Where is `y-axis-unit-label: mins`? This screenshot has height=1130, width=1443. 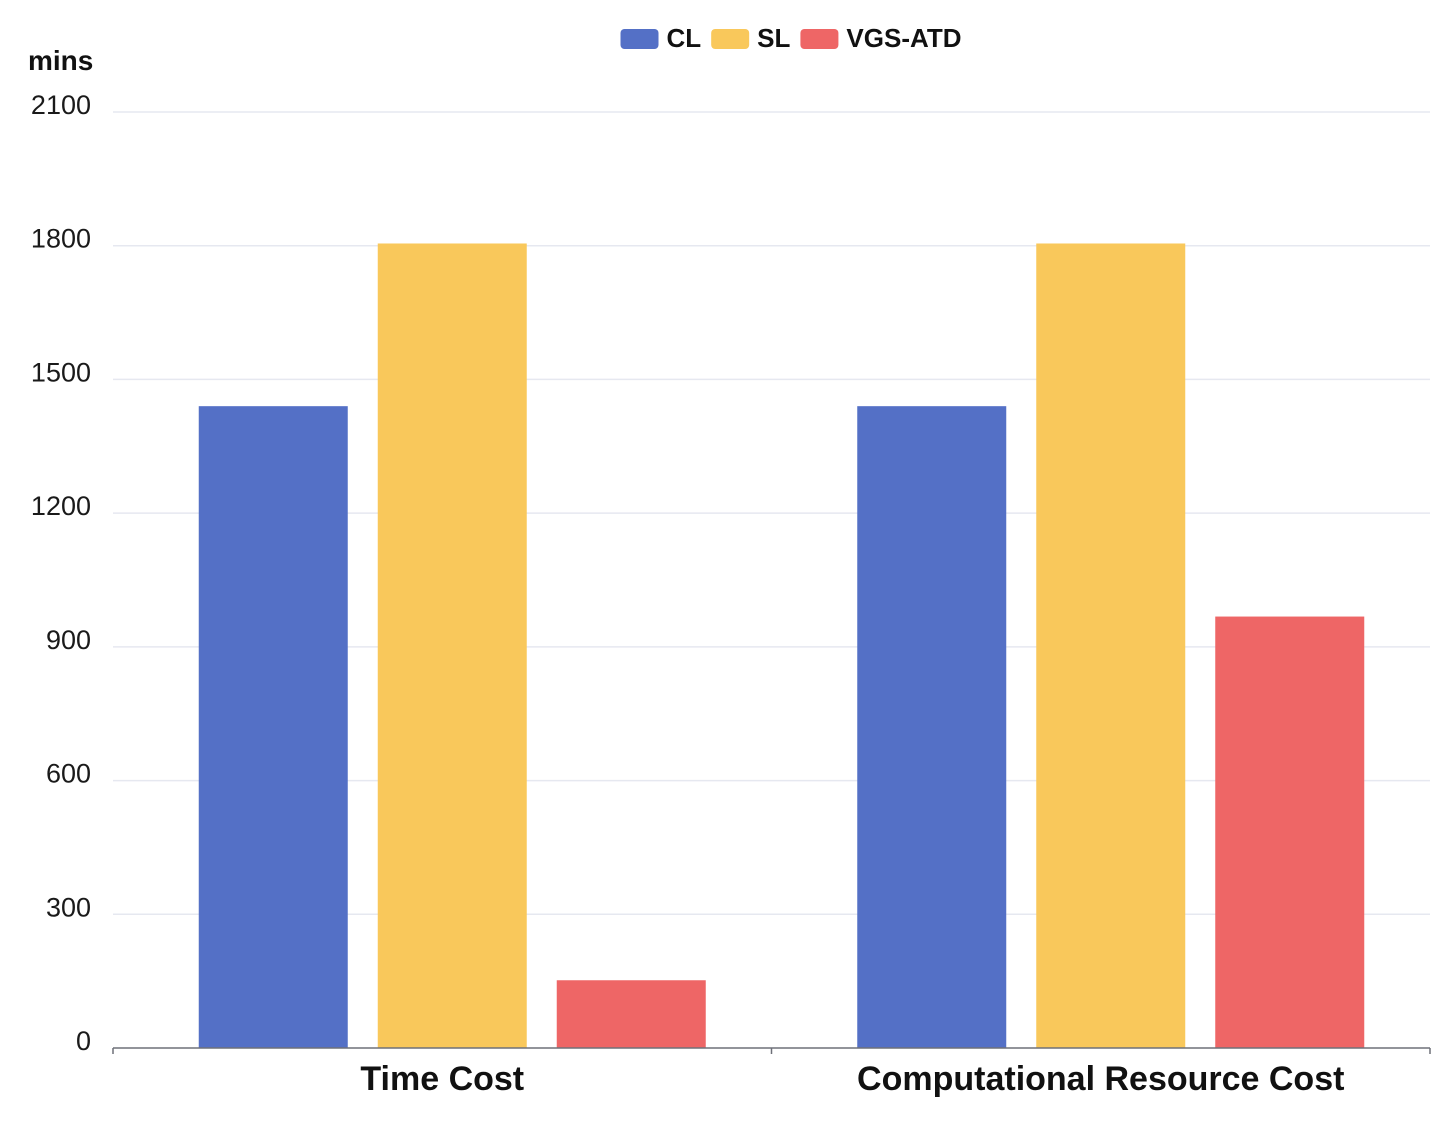
y-axis-unit-label: mins is located at coordinates (60, 60).